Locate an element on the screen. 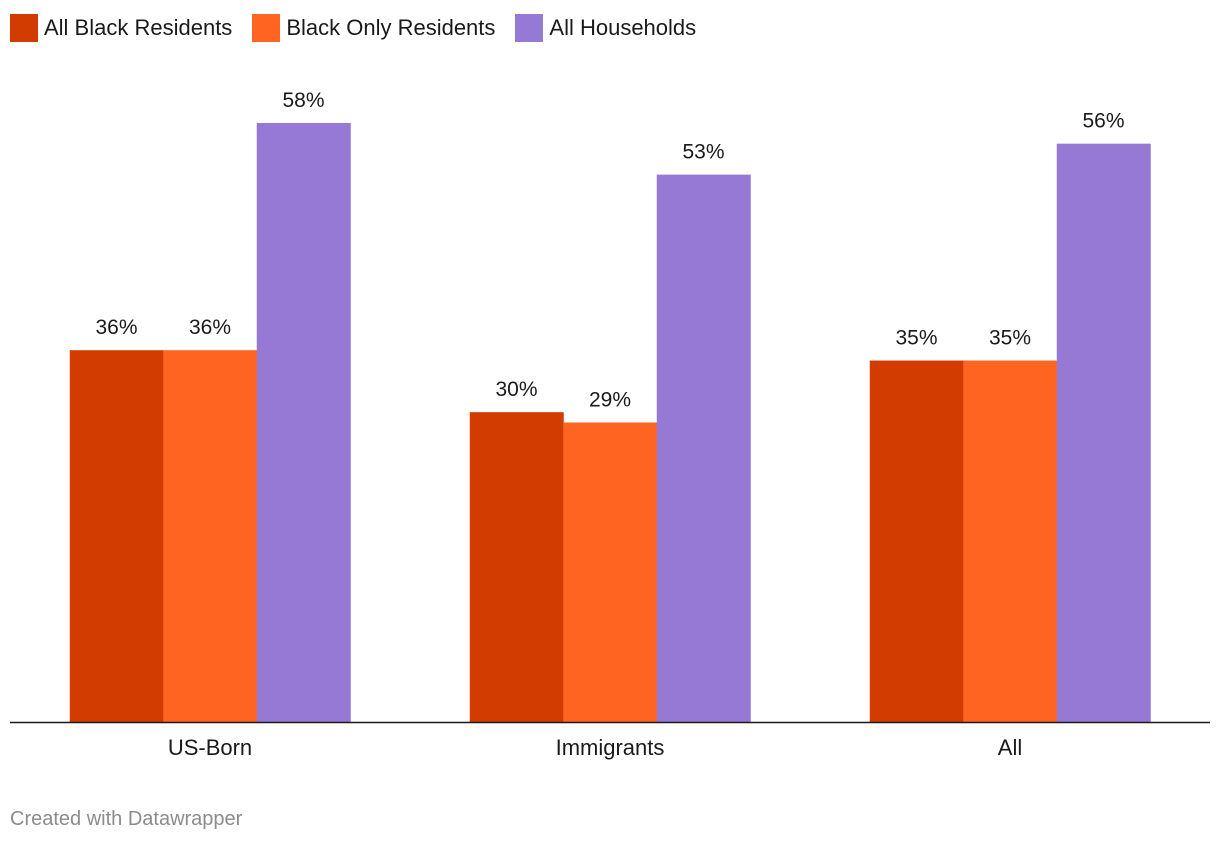 The width and height of the screenshot is (1220, 844). legend-item-all-households: All Households is located at coordinates (605, 28).